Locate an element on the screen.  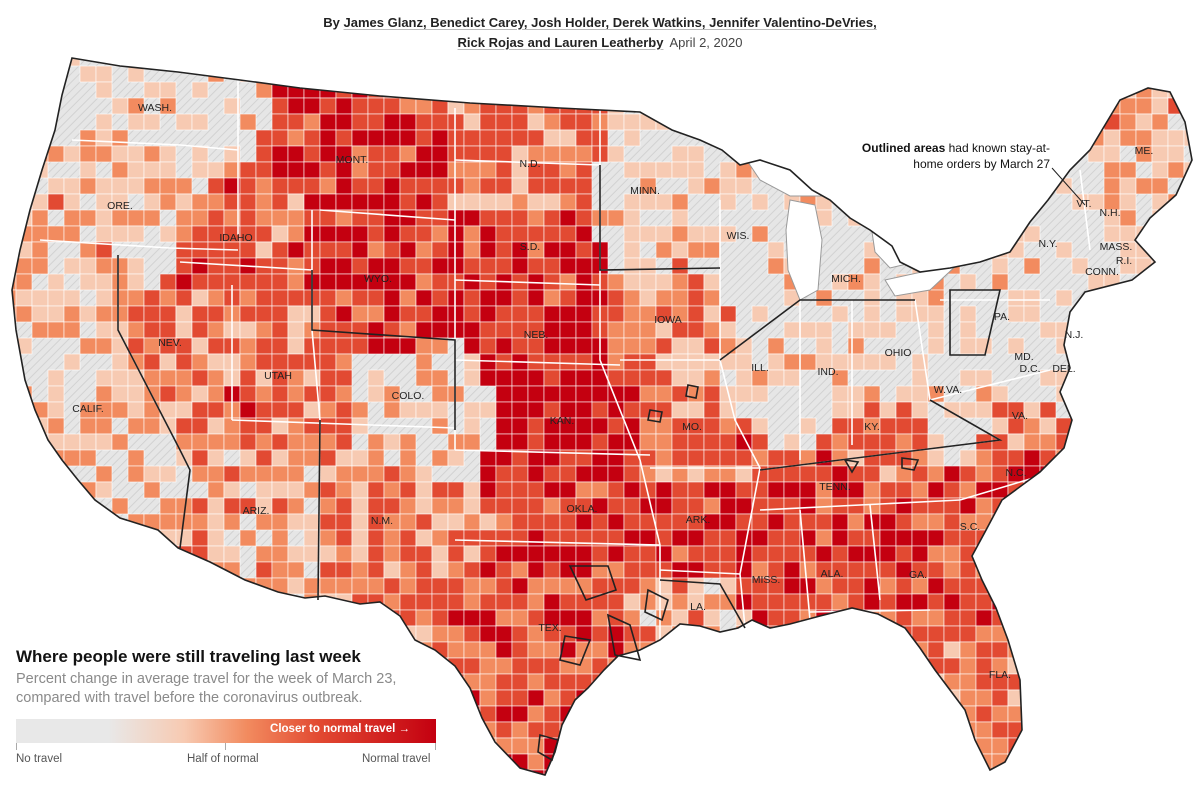
state-label-utah: UTAH is located at coordinates (278, 376).